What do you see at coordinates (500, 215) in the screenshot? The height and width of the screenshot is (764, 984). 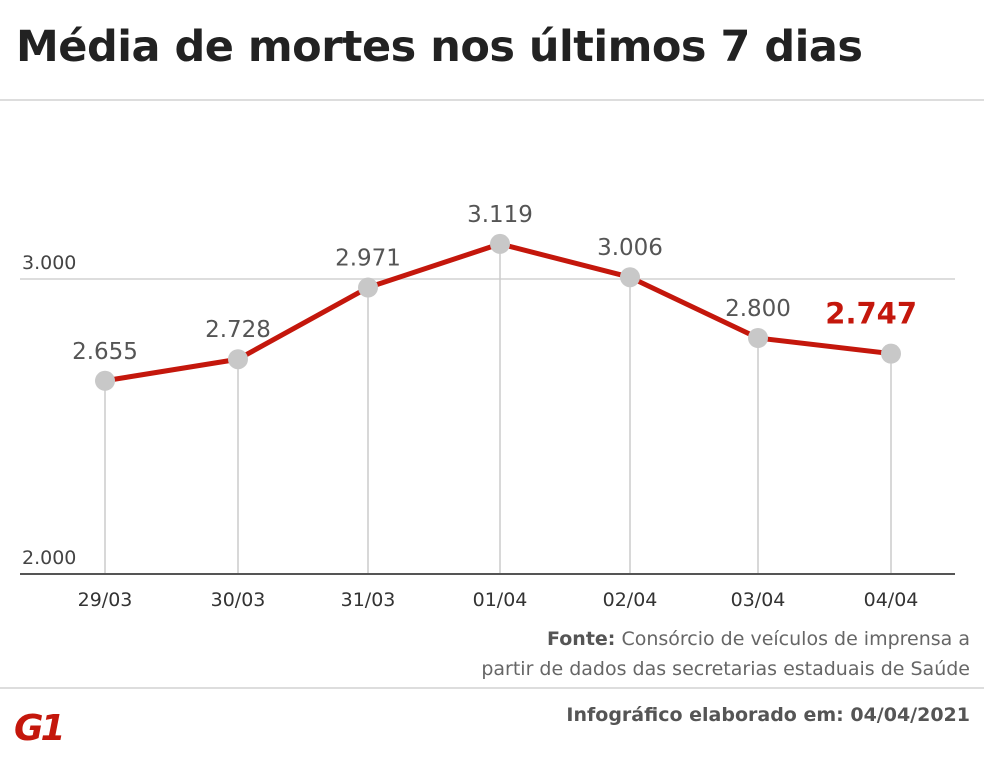 I see `data-label: 3.119` at bounding box center [500, 215].